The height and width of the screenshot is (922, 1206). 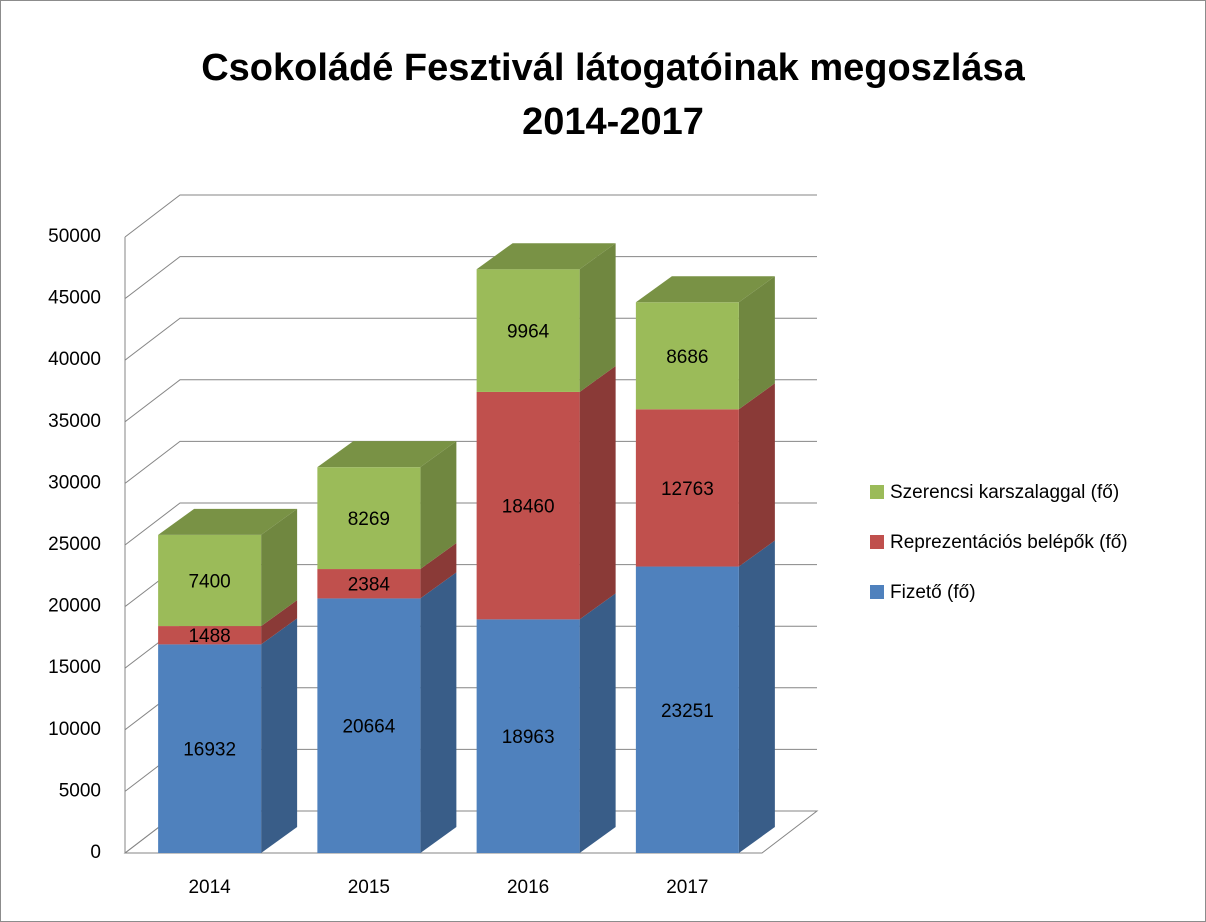 What do you see at coordinates (74, 236) in the screenshot?
I see `y-tick-label: 50000` at bounding box center [74, 236].